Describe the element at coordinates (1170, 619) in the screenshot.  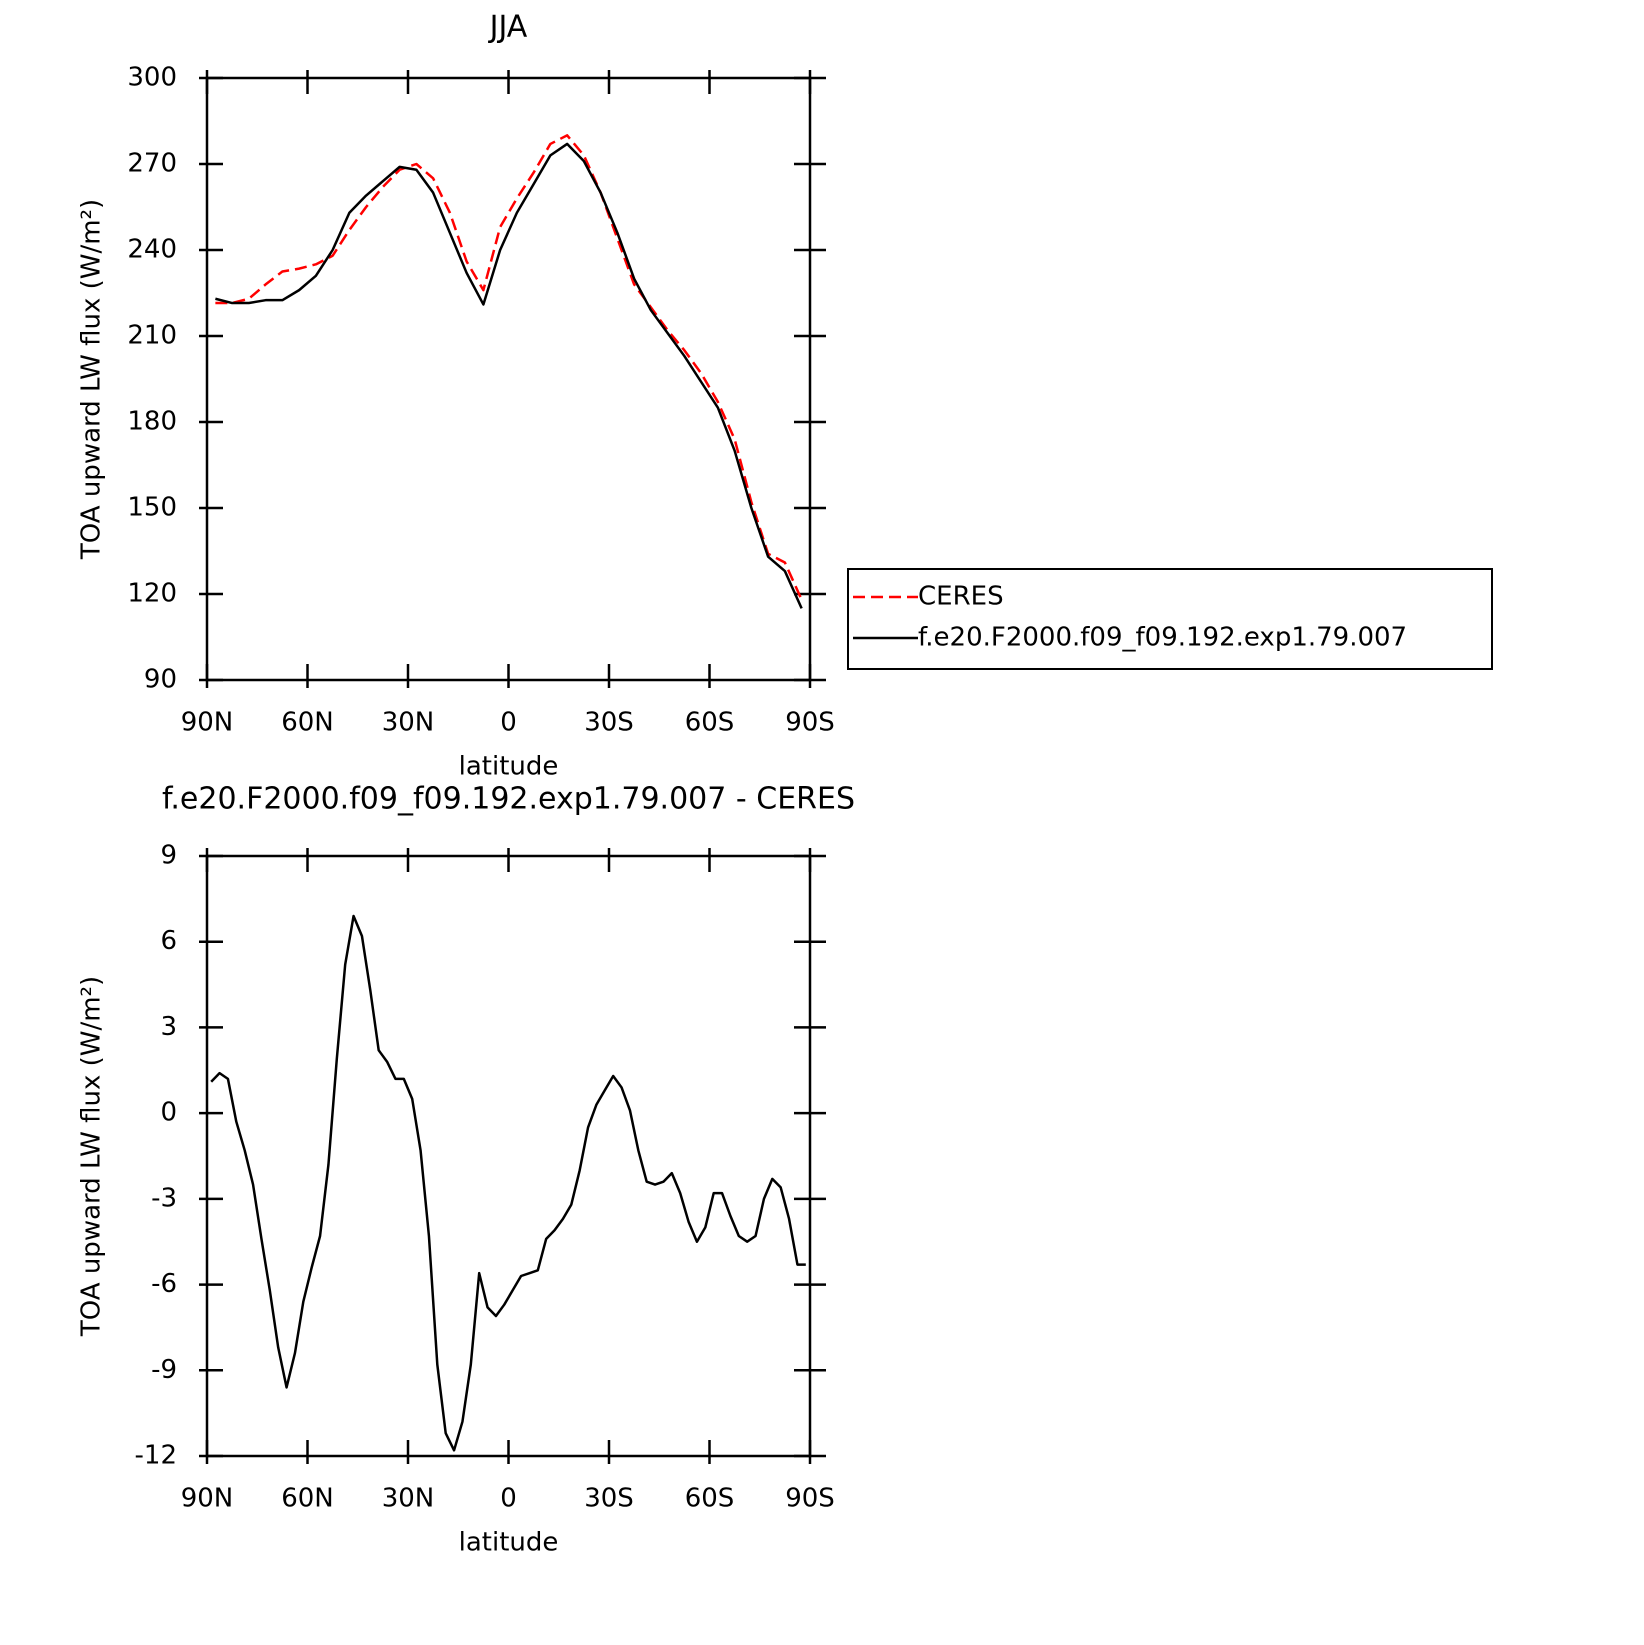
I see `legend-box` at that location.